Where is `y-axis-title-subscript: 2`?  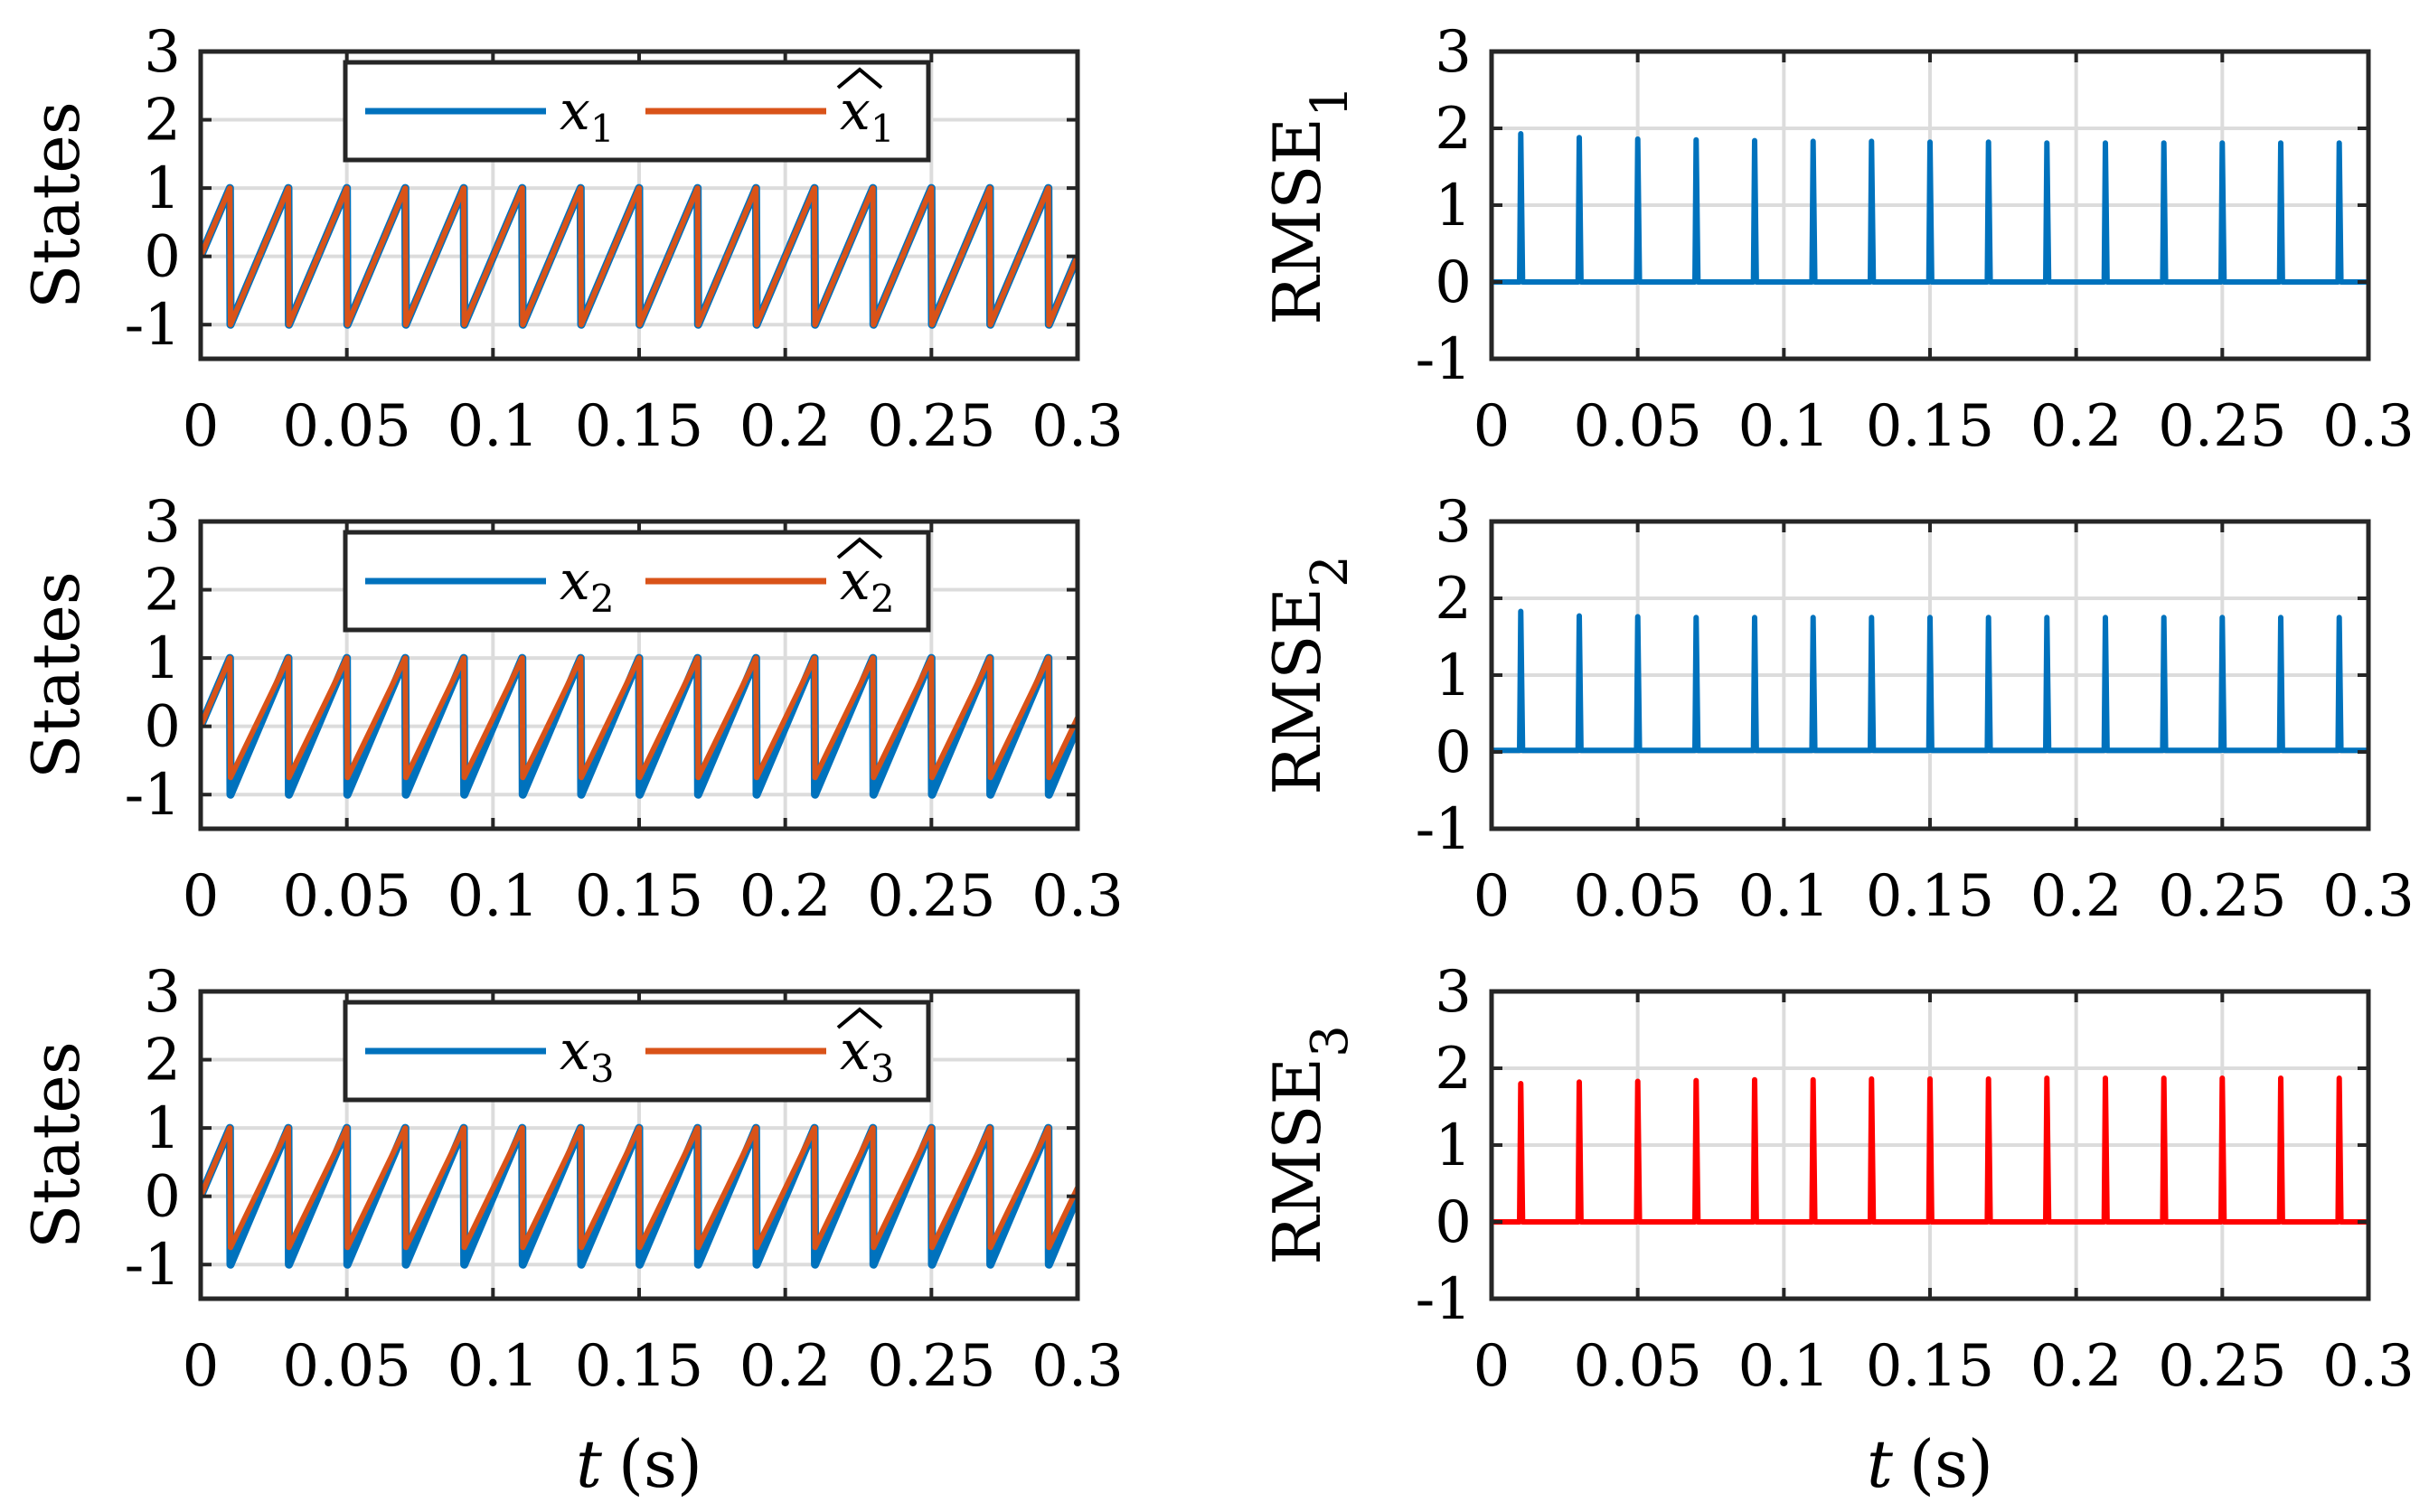 y-axis-title-subscript: 2 is located at coordinates (1330, 571).